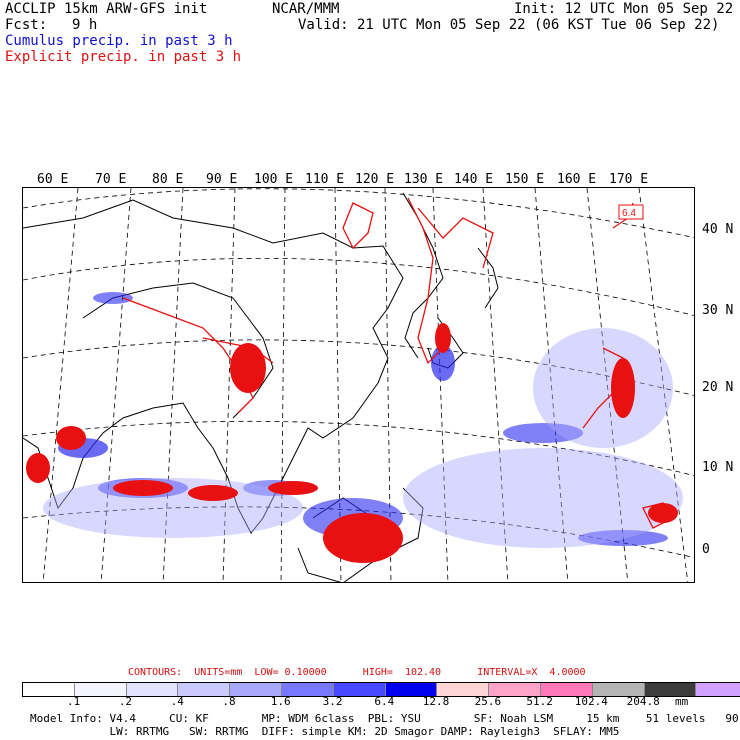 Image resolution: width=740 pixels, height=740 pixels. Describe the element at coordinates (375, 179) in the screenshot. I see `lon-label: 120 E` at that location.